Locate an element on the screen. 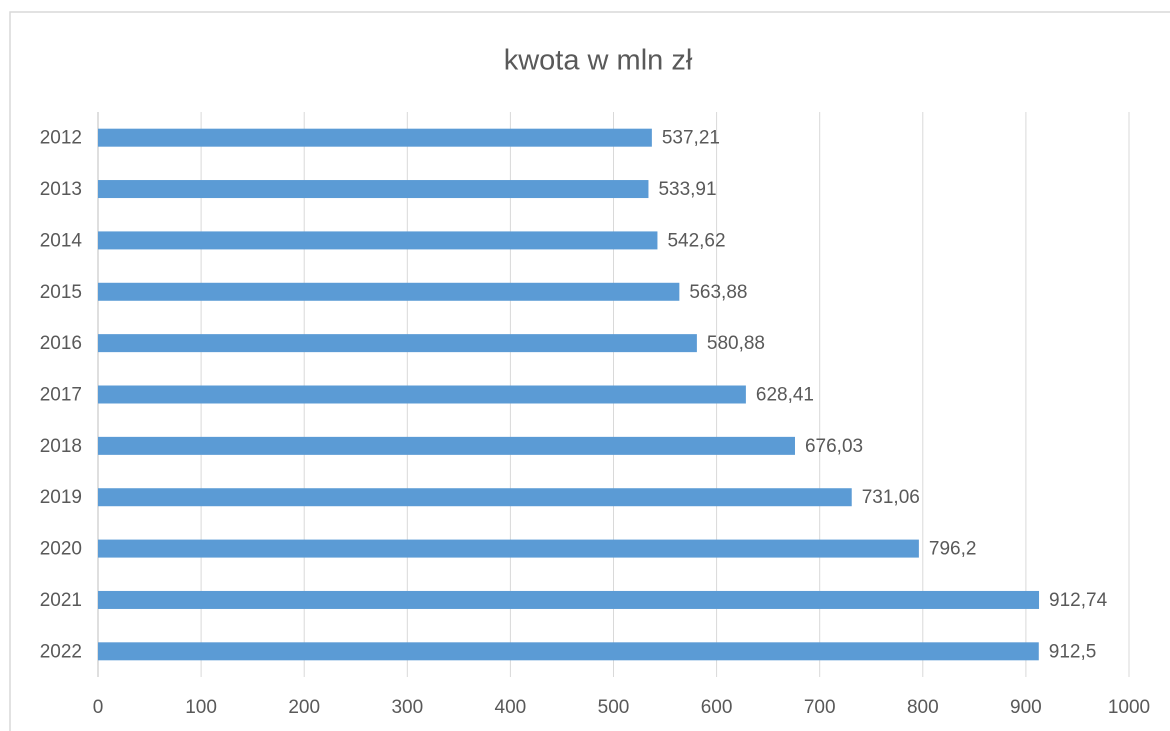  x-tick-label: 0 is located at coordinates (98, 707).